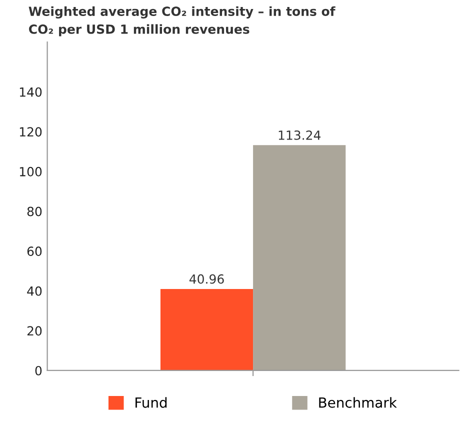 This screenshot has width=473, height=421. Describe the element at coordinates (206, 279) in the screenshot. I see `data-label: 40.96` at that location.